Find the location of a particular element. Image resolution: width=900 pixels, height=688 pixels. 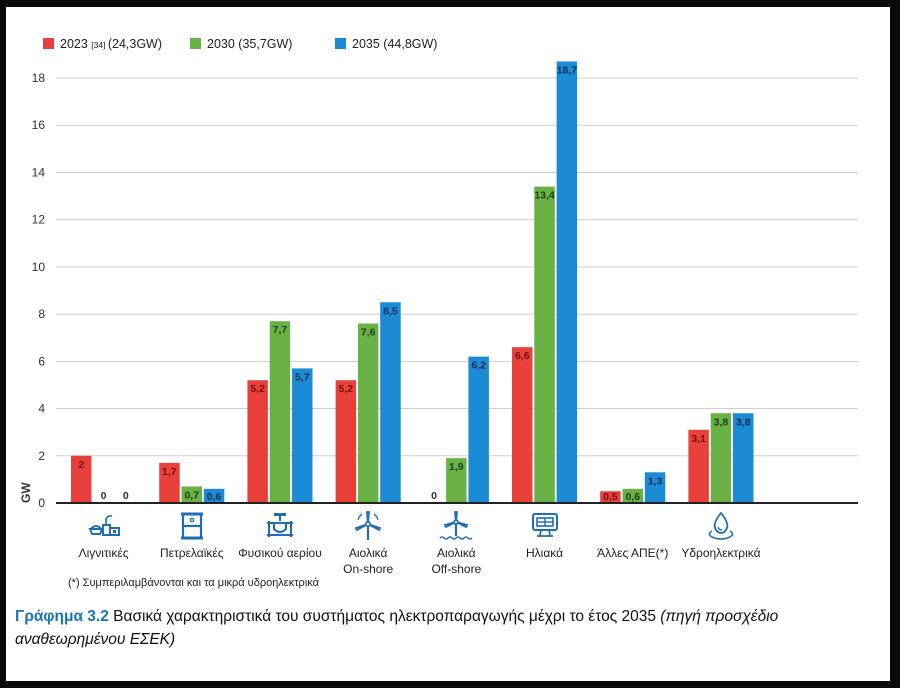

legend-label: 2023 [34] (24,3GW) is located at coordinates (111, 44).